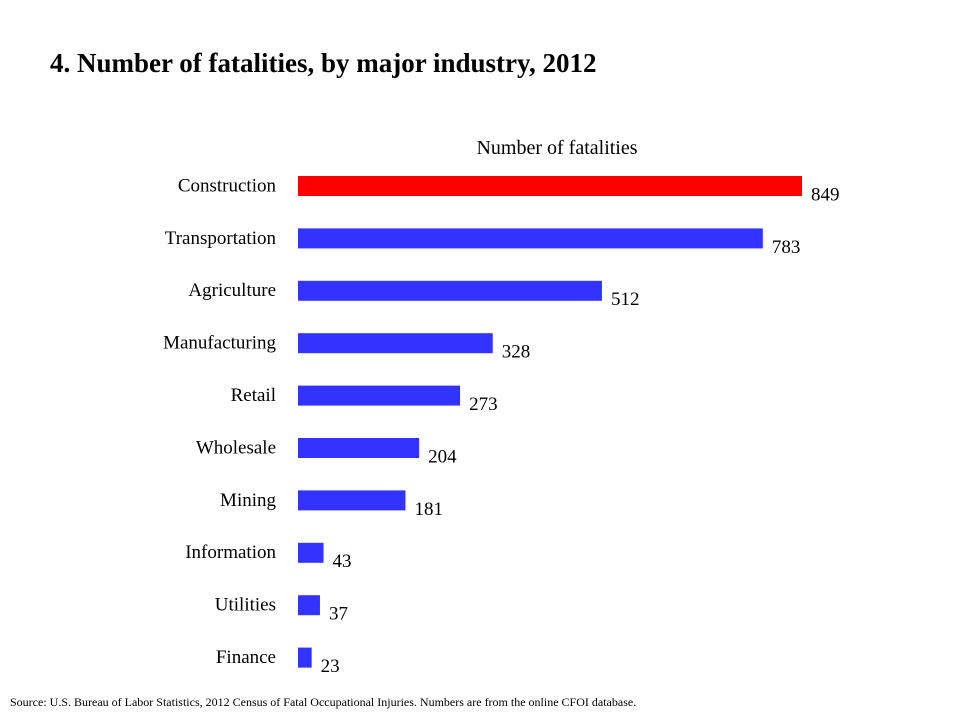  What do you see at coordinates (246, 657) in the screenshot?
I see `category-label-finance: Finance` at bounding box center [246, 657].